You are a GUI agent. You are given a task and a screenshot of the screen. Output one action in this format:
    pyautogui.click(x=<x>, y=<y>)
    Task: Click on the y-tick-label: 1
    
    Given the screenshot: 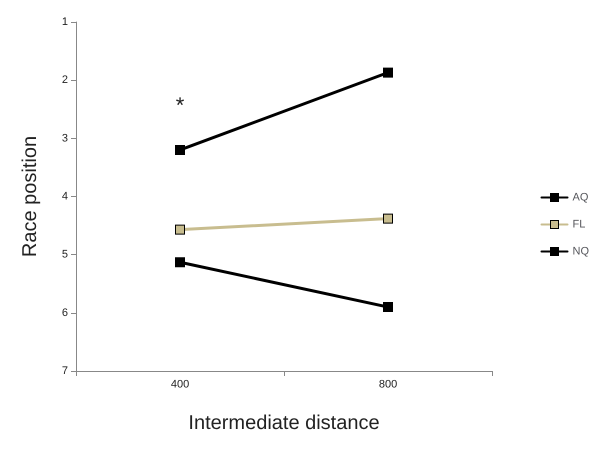 What is the action you would take?
    pyautogui.click(x=65, y=22)
    